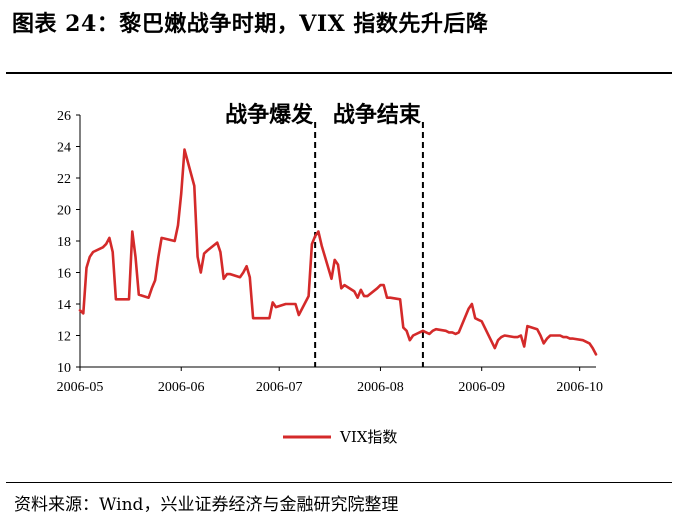  Describe the element at coordinates (368, 437) in the screenshot. I see `legend-label: VIX指数` at that location.